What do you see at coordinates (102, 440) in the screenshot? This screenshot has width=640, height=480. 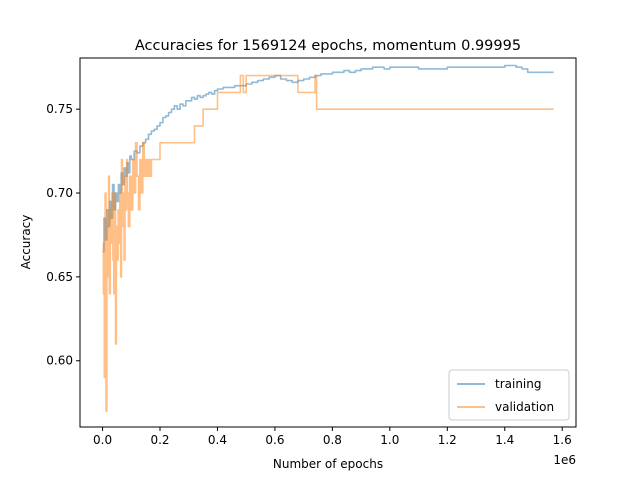 I see `x-tick-label: 0.0` at bounding box center [102, 440].